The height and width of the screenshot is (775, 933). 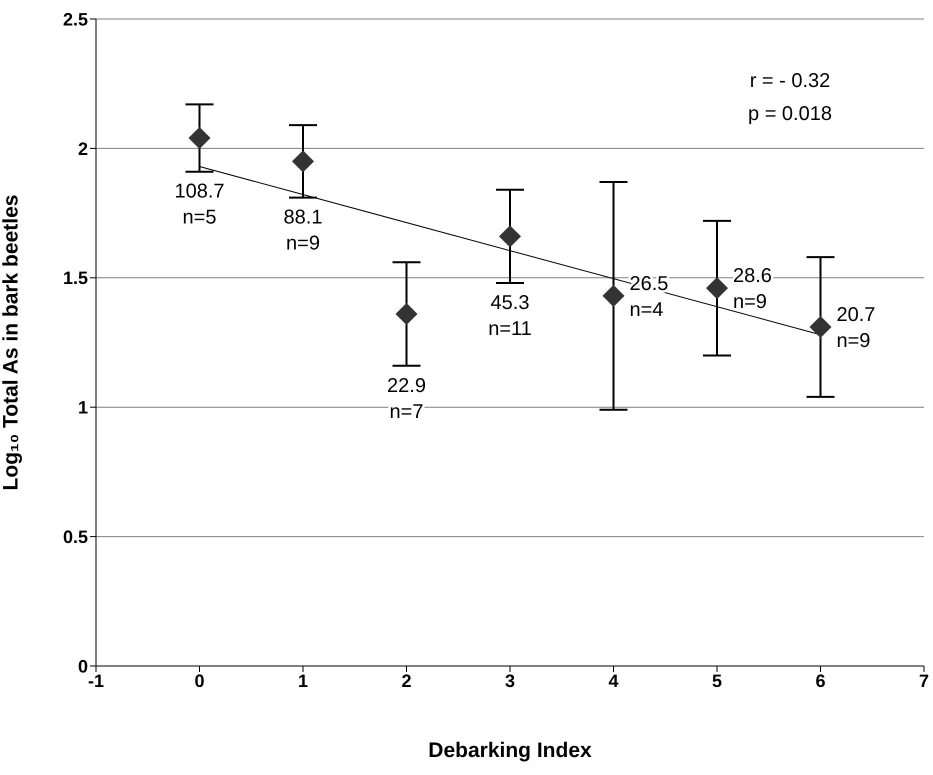 I want to click on y-tick-label: 0, so click(x=83, y=666).